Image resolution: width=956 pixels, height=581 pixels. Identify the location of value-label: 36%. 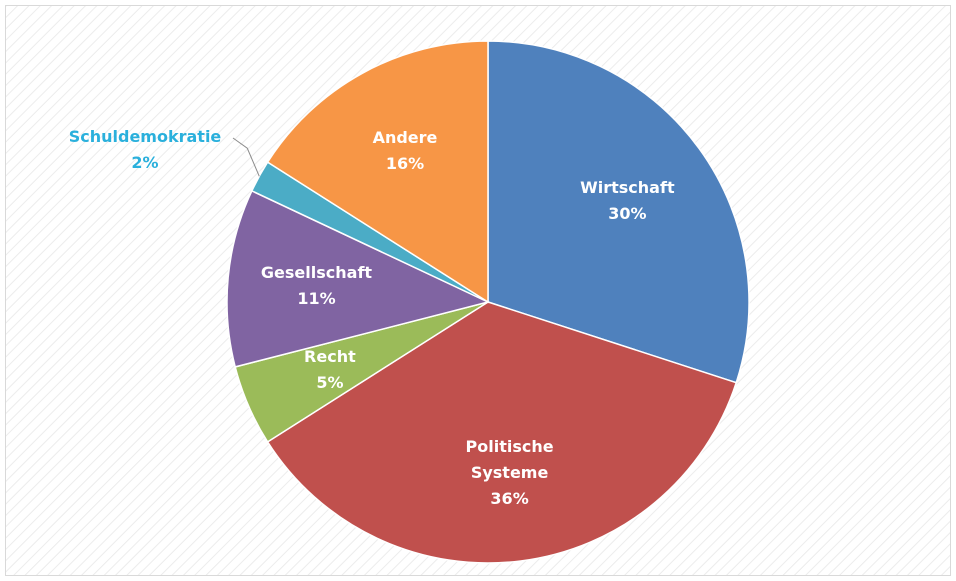
(509, 498).